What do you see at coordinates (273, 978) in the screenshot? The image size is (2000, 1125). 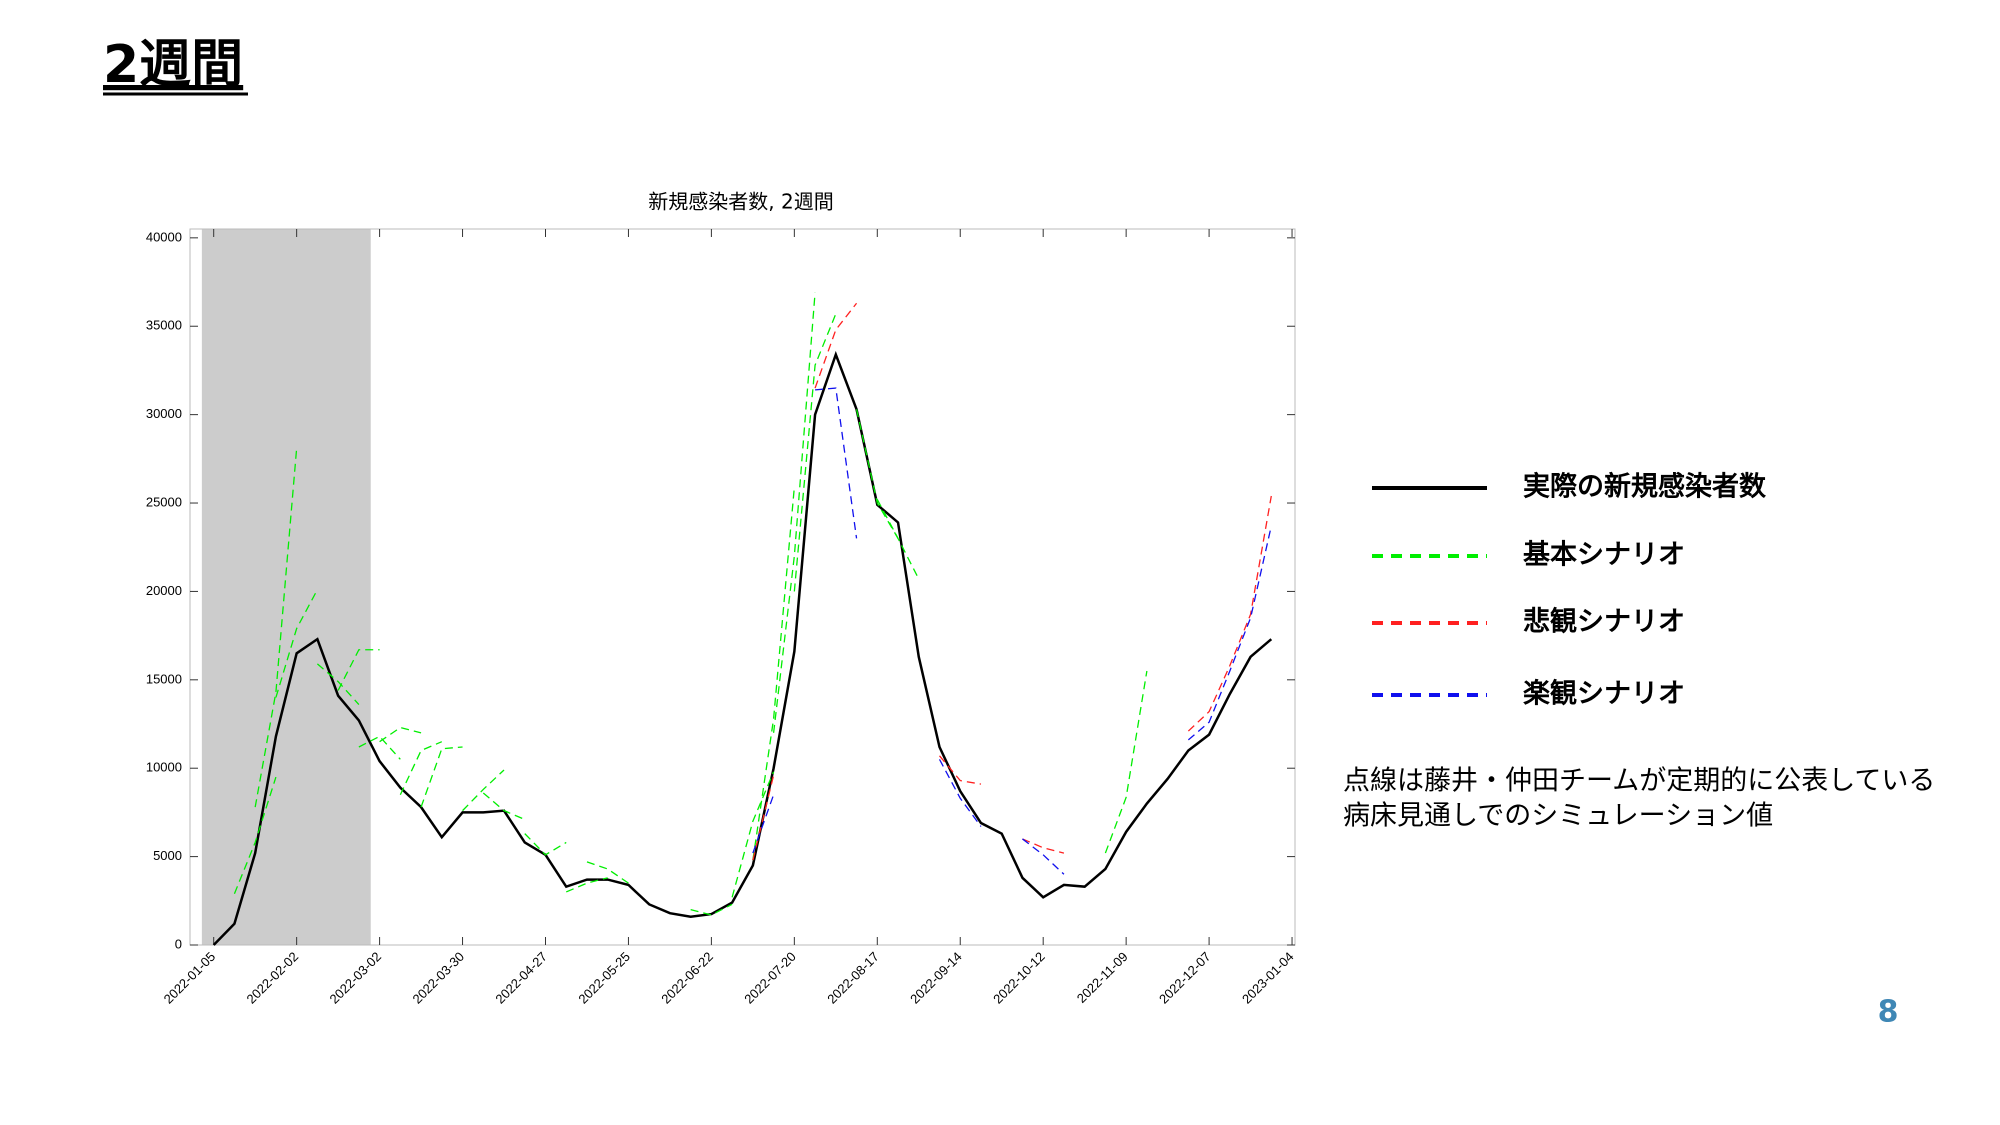 I see `x-tick-label: 2022-02-02` at bounding box center [273, 978].